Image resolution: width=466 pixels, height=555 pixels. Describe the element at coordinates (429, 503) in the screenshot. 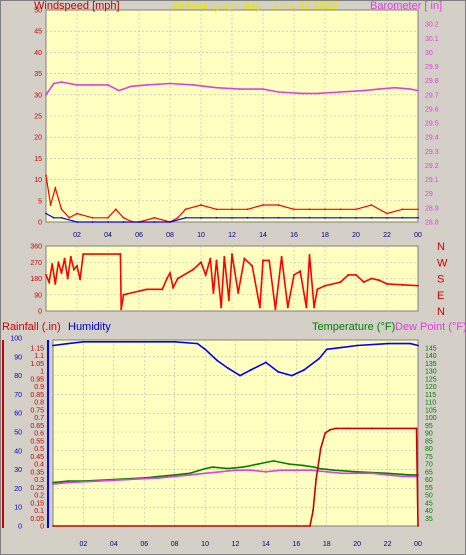

I see `temp-tick-label: 45` at that location.